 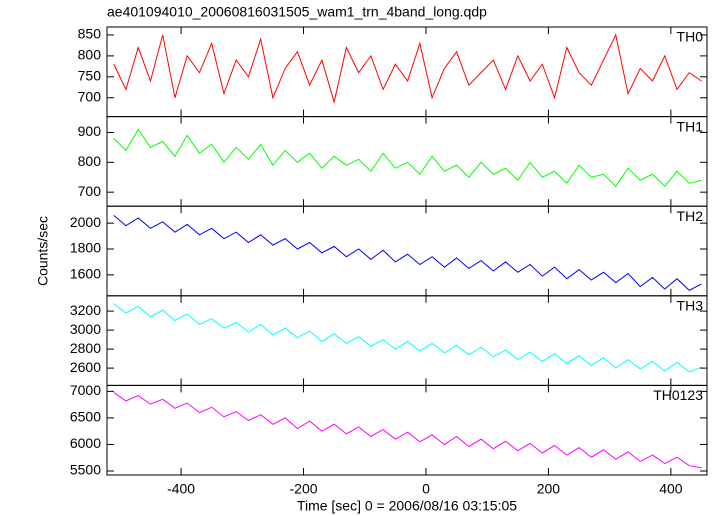 I want to click on y-tick-label: 2600, so click(x=85, y=367).